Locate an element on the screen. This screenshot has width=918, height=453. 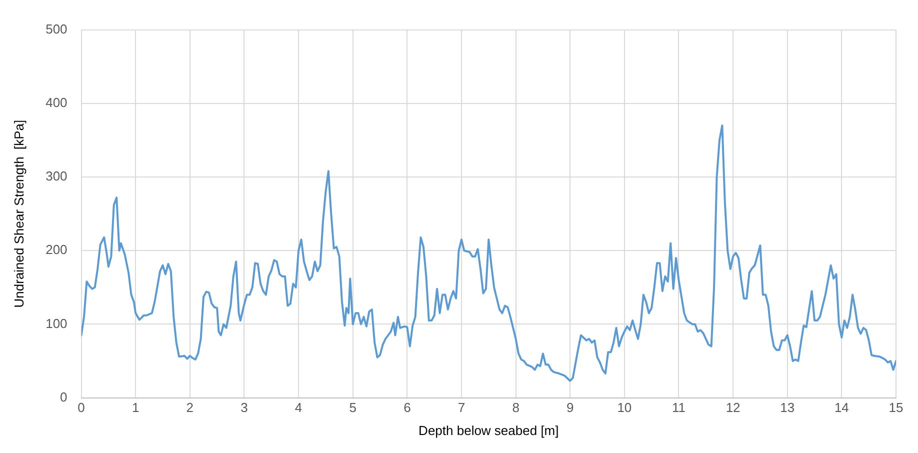
y-tick-label: 500 is located at coordinates (57, 28).